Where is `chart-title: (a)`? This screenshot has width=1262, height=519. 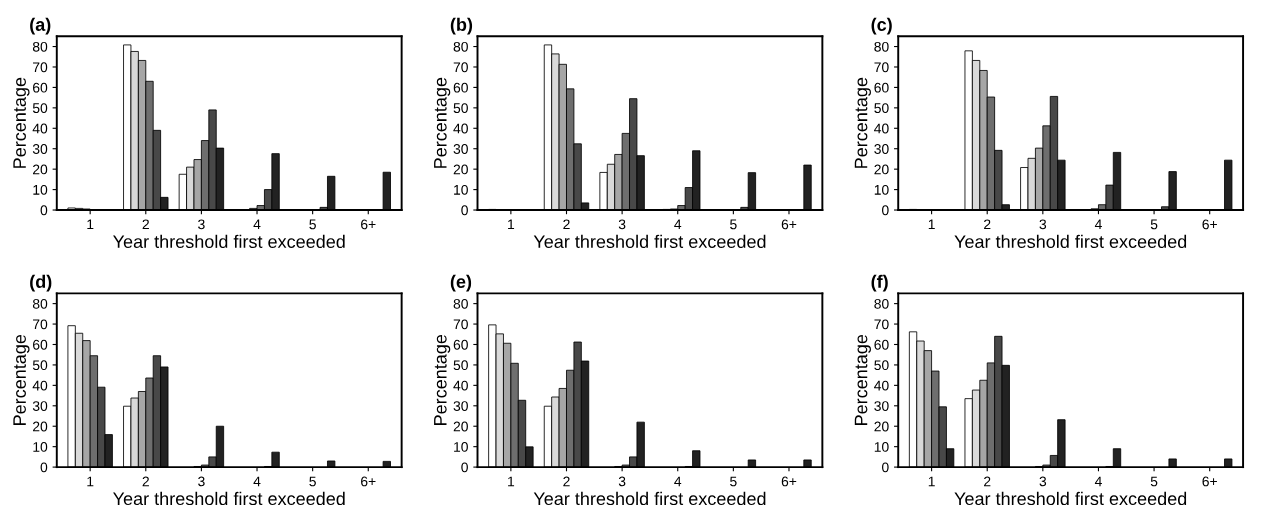
chart-title: (a) is located at coordinates (40, 26).